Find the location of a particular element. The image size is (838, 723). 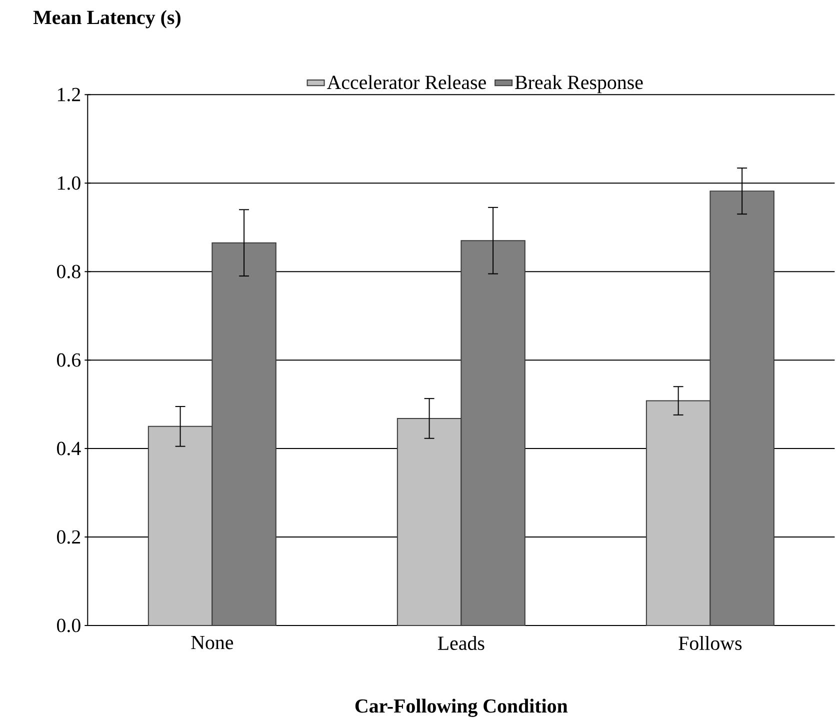

y-tick-label: 1.2 is located at coordinates (69, 95).